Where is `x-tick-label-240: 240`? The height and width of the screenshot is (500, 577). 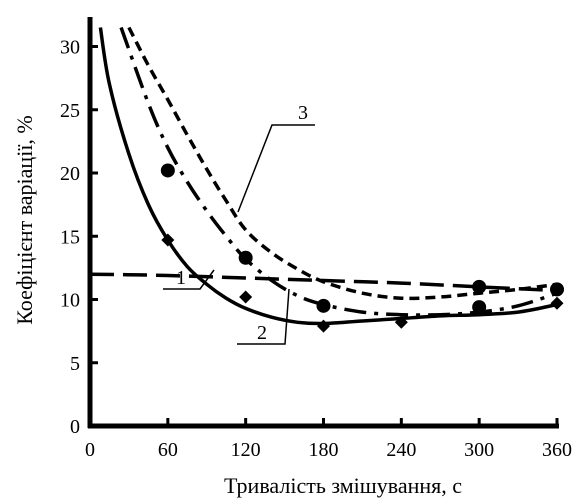 x-tick-label-240: 240 is located at coordinates (401, 450).